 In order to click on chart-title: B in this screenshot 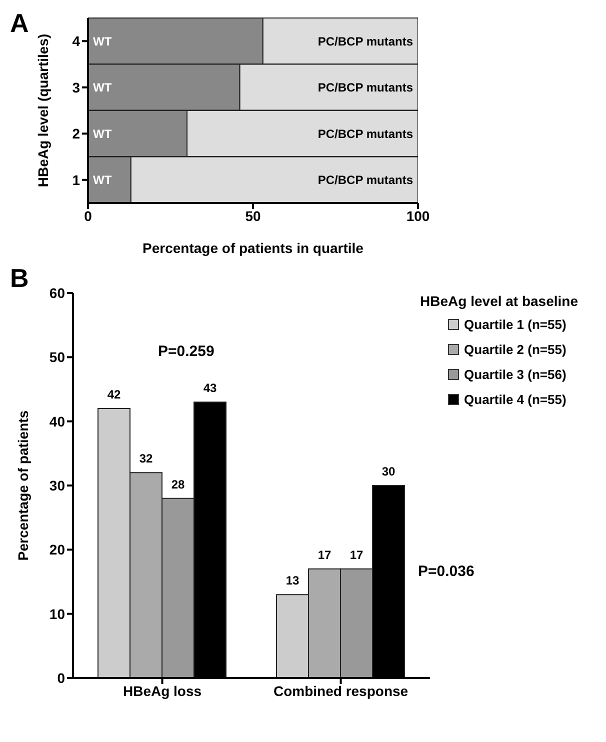, I will do `click(19, 278)`.